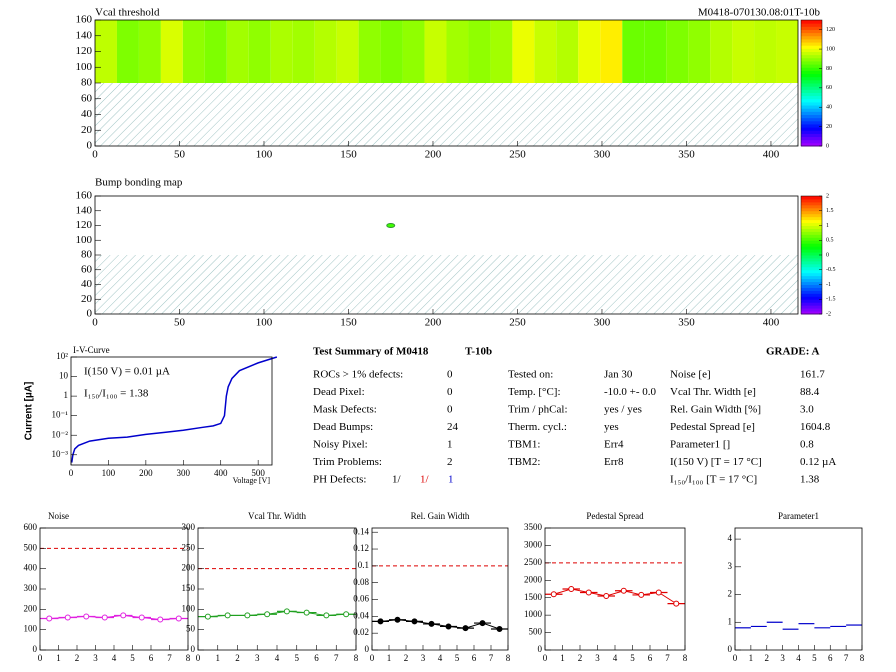 The height and width of the screenshot is (672, 896). I want to click on summary-value: 0.12 µA, so click(818, 462).